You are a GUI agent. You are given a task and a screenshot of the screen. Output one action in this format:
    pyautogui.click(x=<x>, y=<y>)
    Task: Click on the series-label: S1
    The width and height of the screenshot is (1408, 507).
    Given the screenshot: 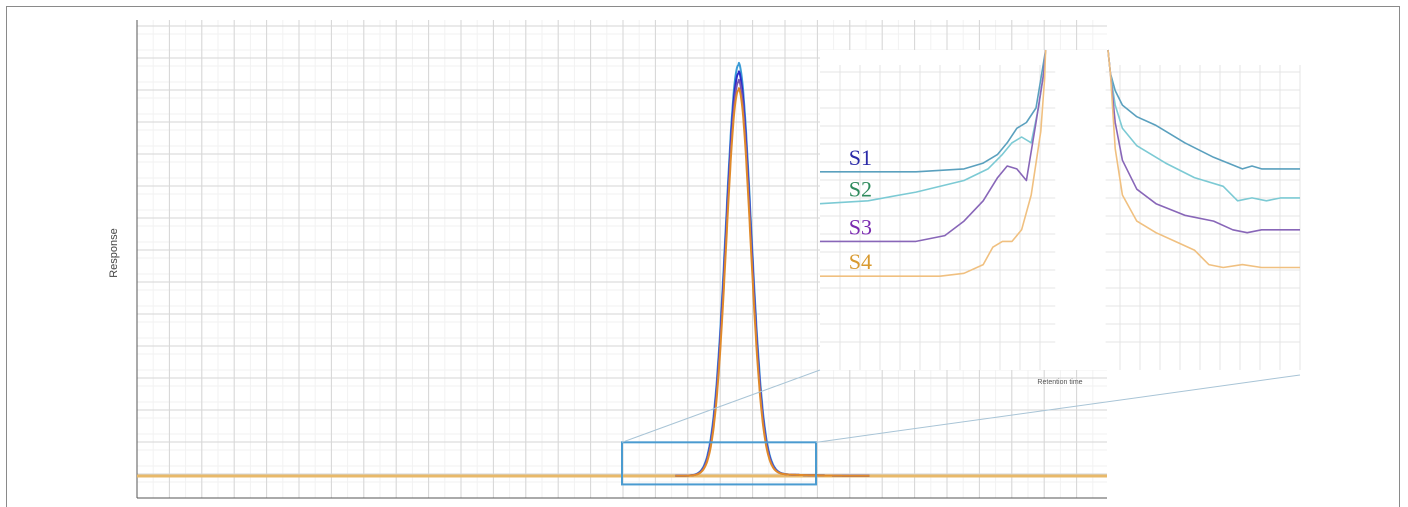 What is the action you would take?
    pyautogui.click(x=860, y=157)
    